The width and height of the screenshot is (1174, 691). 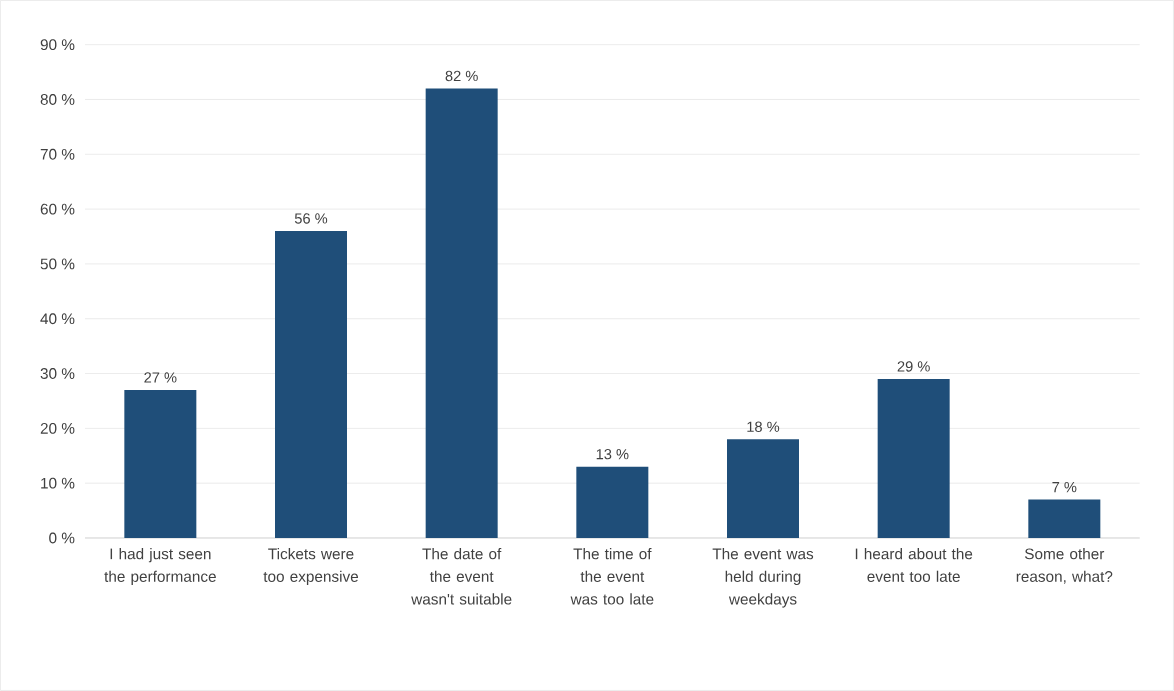 What do you see at coordinates (311, 566) in the screenshot?
I see `x-tick-label: Tickets were too expensive` at bounding box center [311, 566].